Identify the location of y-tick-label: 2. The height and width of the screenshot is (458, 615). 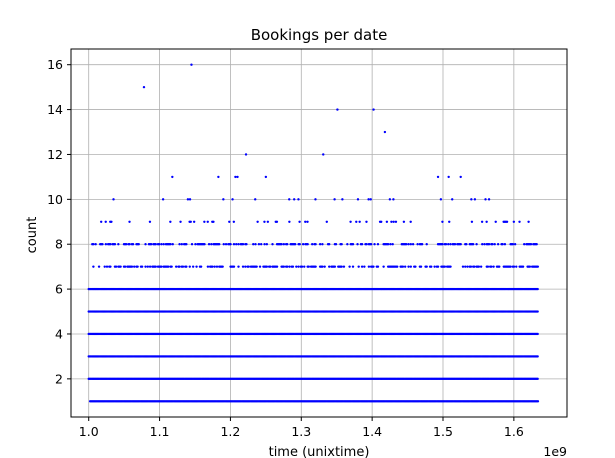
(59, 378).